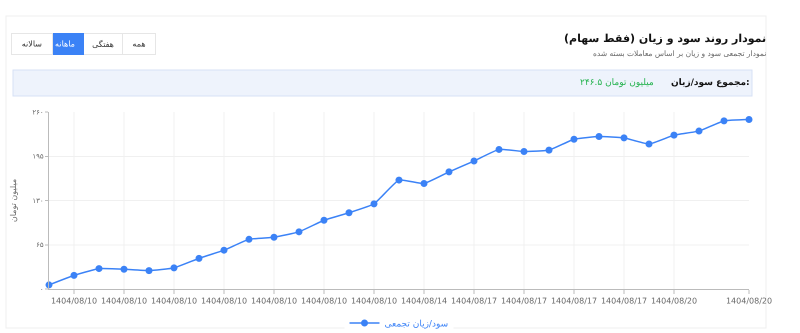  Describe the element at coordinates (665, 38) in the screenshot. I see `chart-title: نمودار روند سود و زیان (فقط سهام)` at that location.